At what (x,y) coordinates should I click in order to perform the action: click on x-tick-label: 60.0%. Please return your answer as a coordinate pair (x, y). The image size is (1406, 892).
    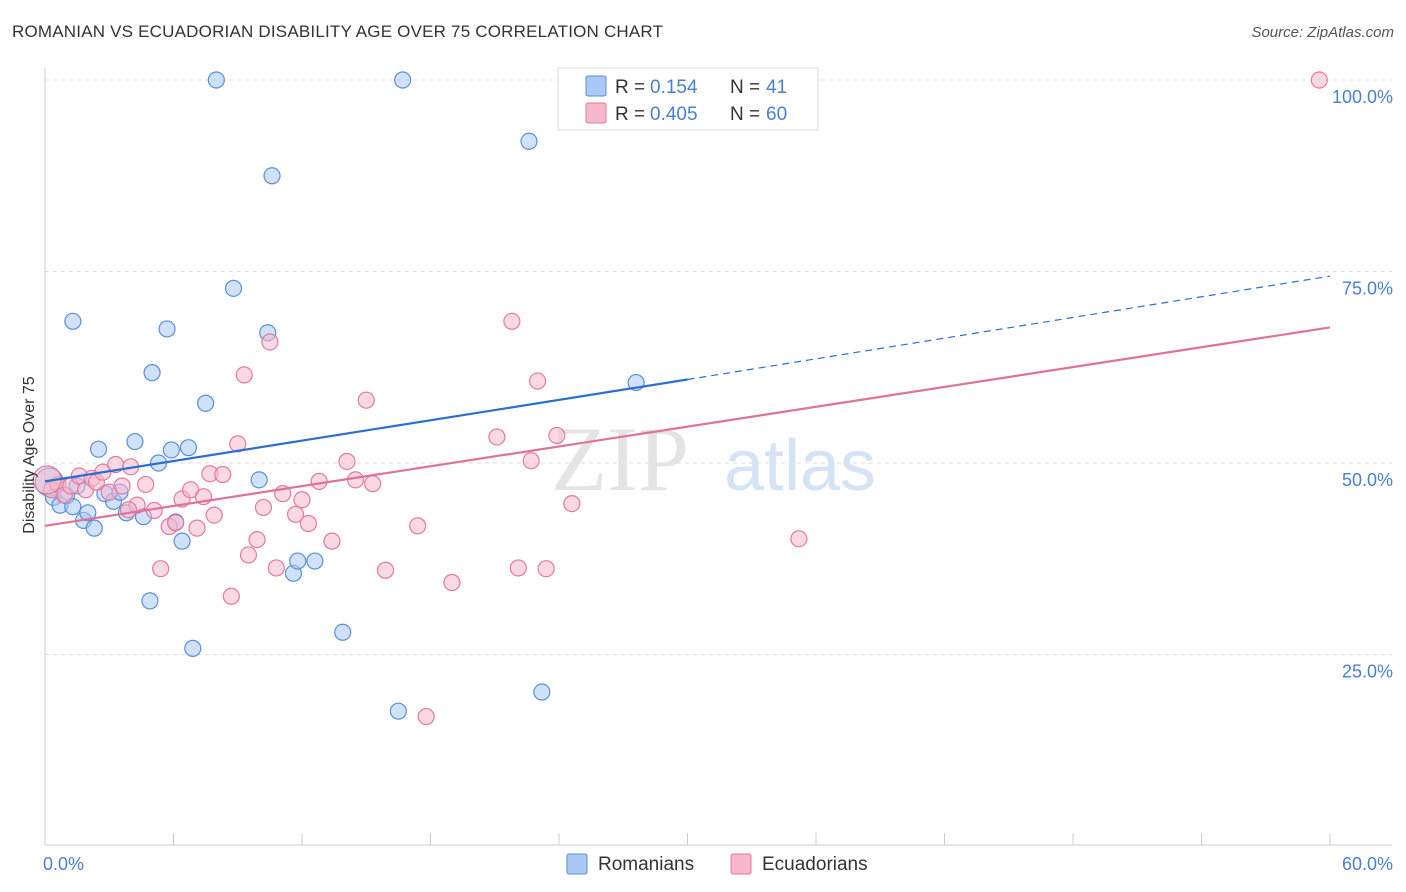
    Looking at the image, I should click on (1367, 864).